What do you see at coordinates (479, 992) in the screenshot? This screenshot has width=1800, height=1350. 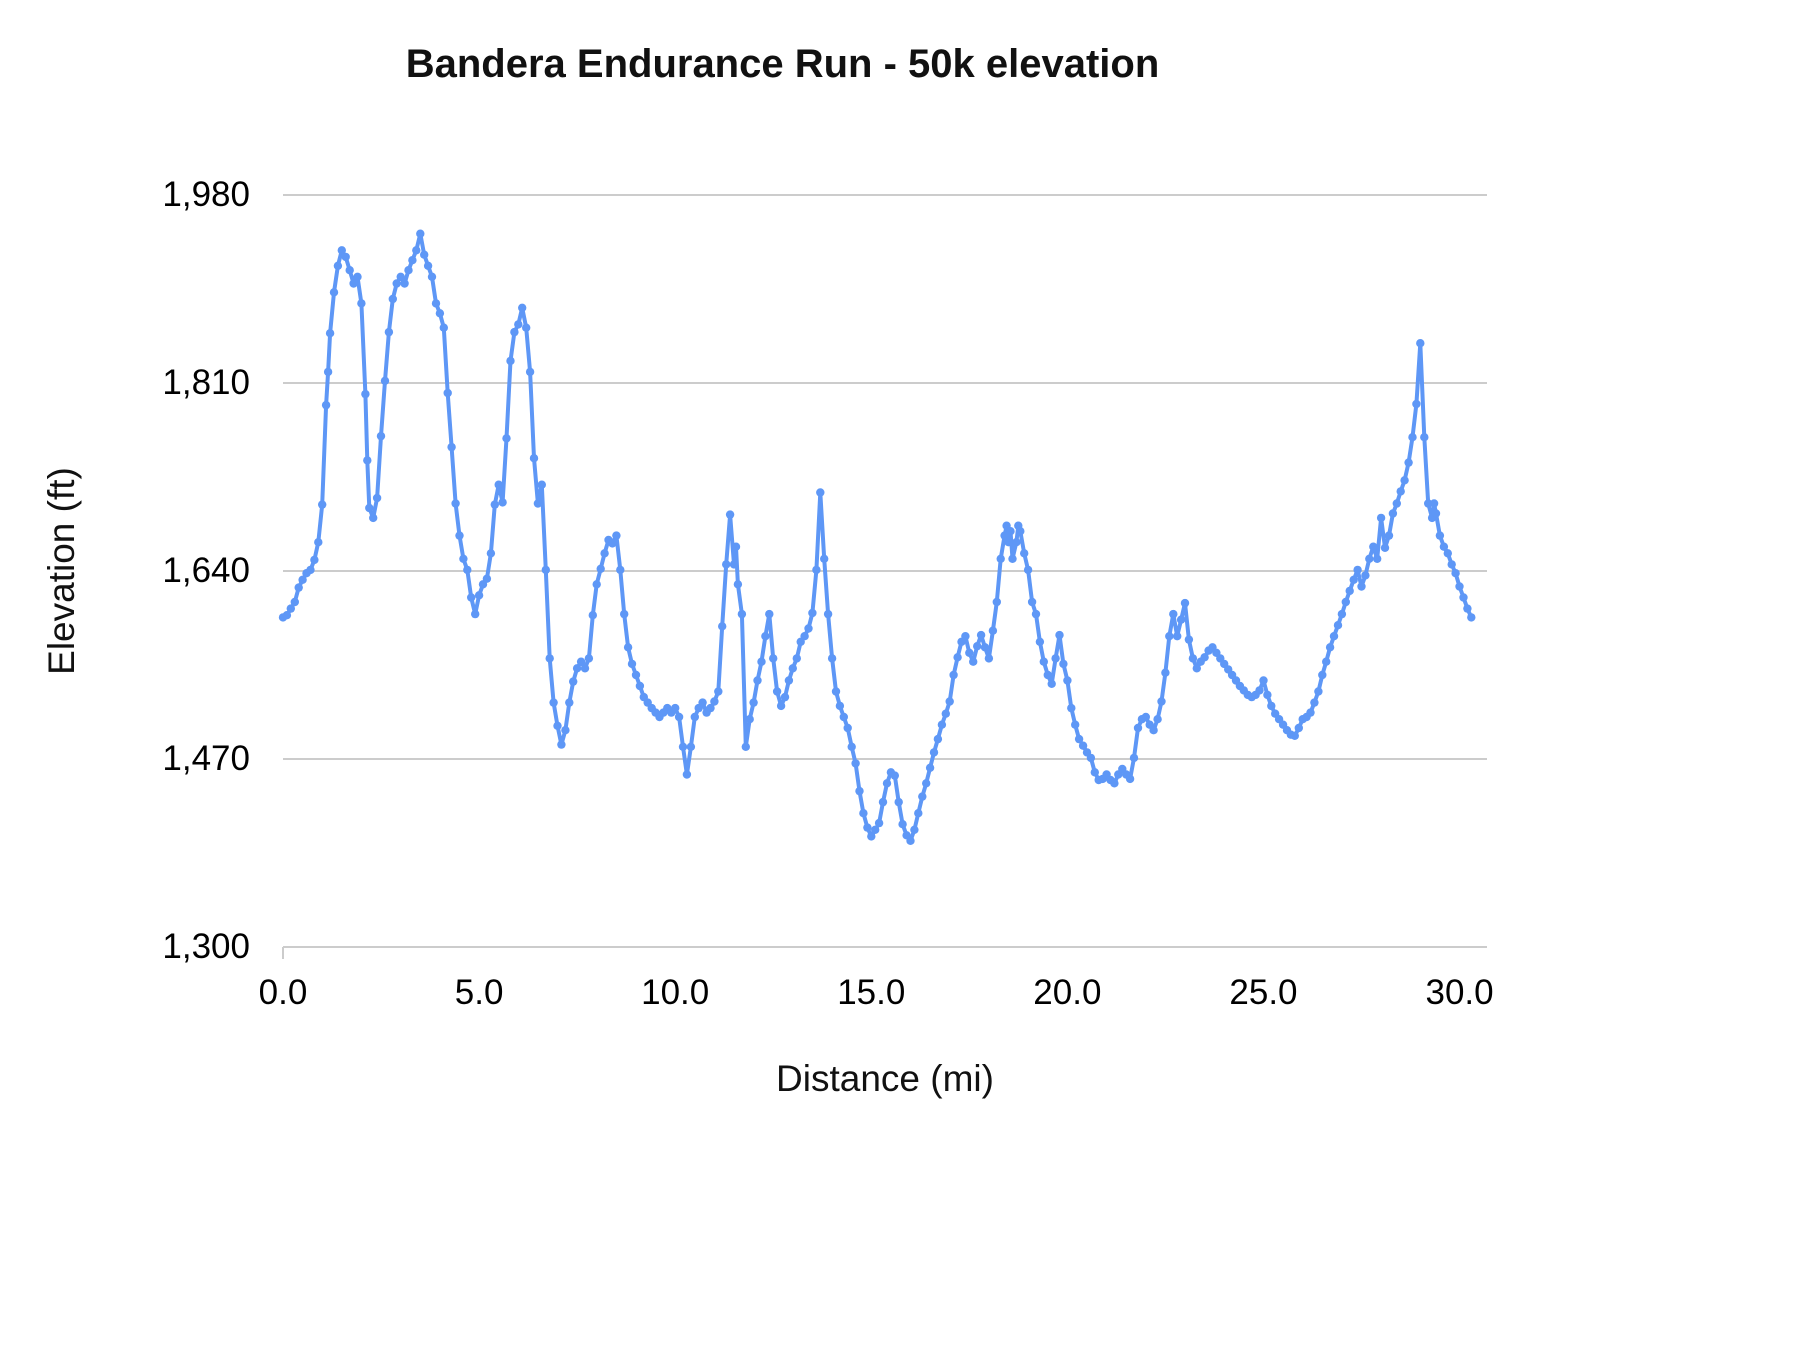 I see `x-tick-label: 5.0` at bounding box center [479, 992].